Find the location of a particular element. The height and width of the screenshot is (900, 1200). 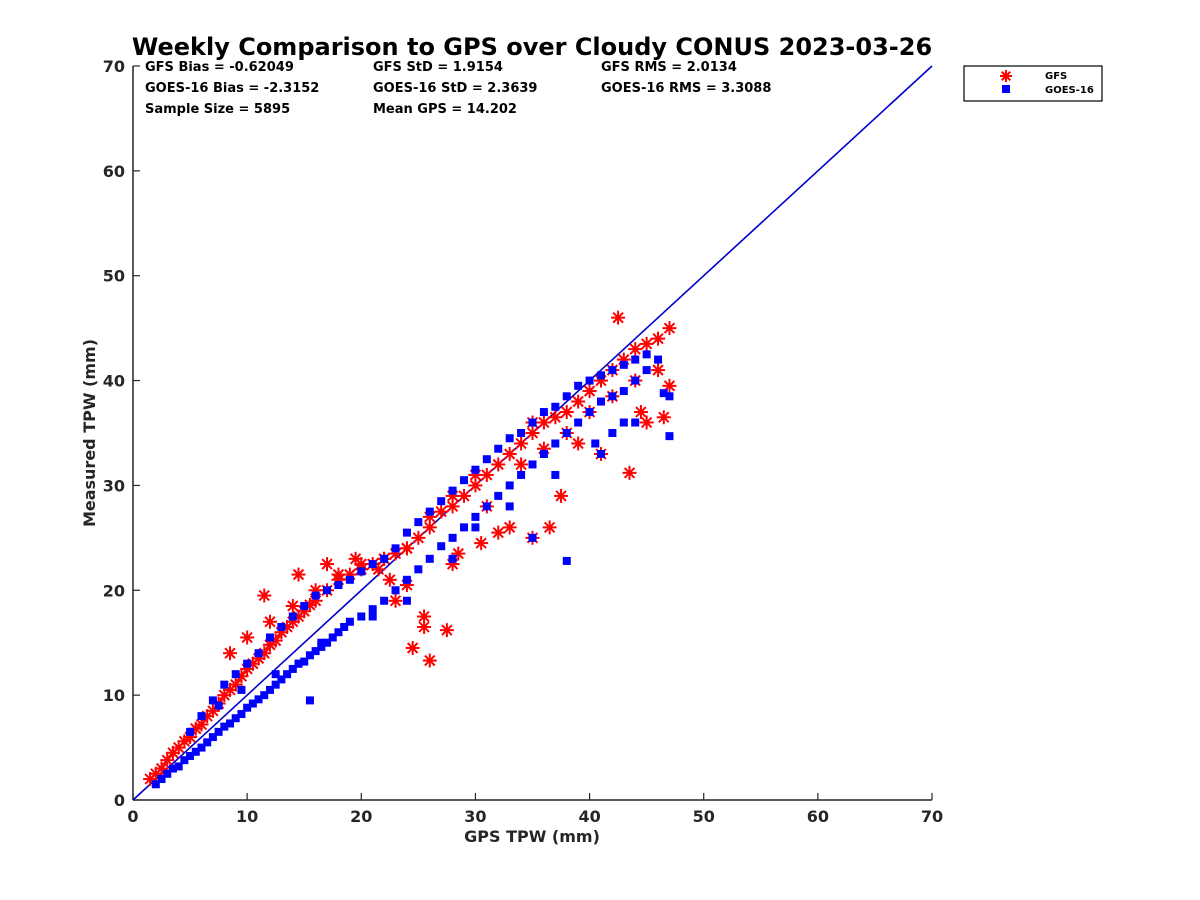

x-tick-label: 40 is located at coordinates (589, 816).